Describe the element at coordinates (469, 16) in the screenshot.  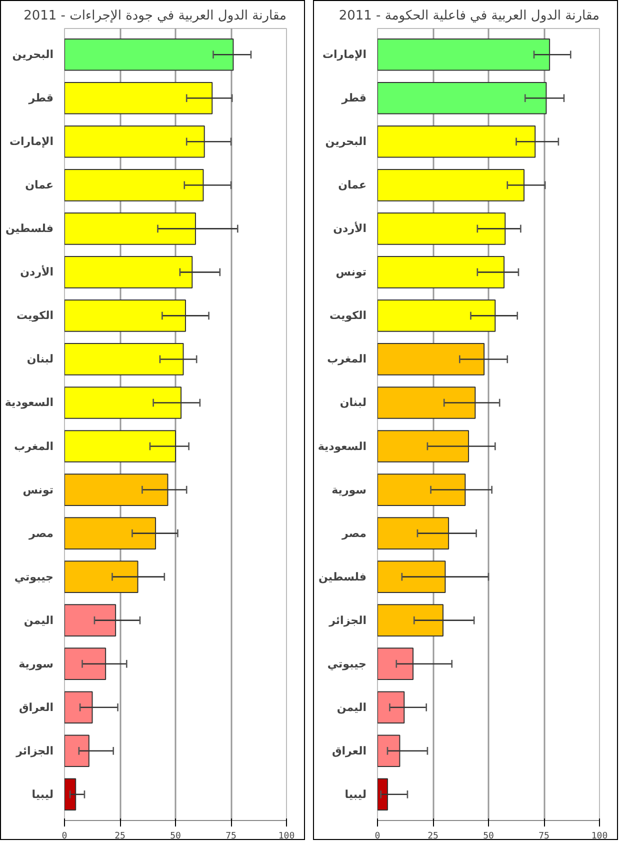
I see `chart-title: مقارنة الدول العربية في فاعلية الحكومة - 2011` at that location.